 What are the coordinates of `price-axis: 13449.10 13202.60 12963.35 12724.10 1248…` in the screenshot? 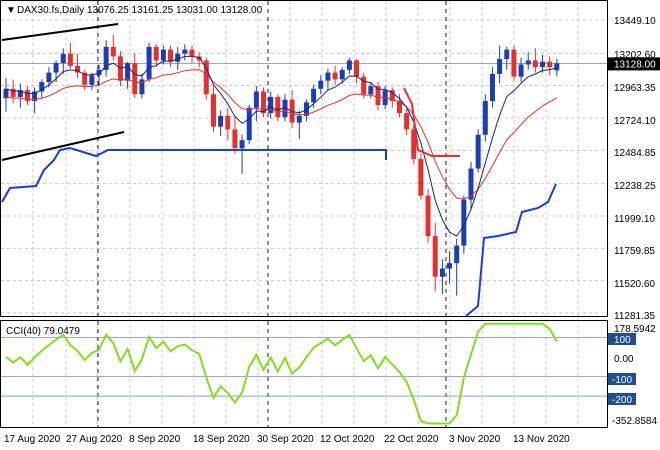 It's located at (635, 169).